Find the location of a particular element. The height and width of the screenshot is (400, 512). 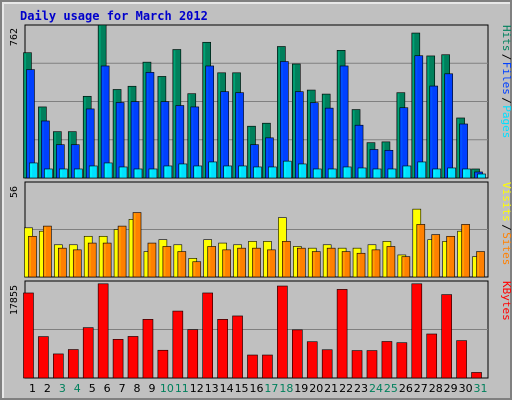

y-max-label-hits-files-pages: 762 is located at coordinates (14, 37).